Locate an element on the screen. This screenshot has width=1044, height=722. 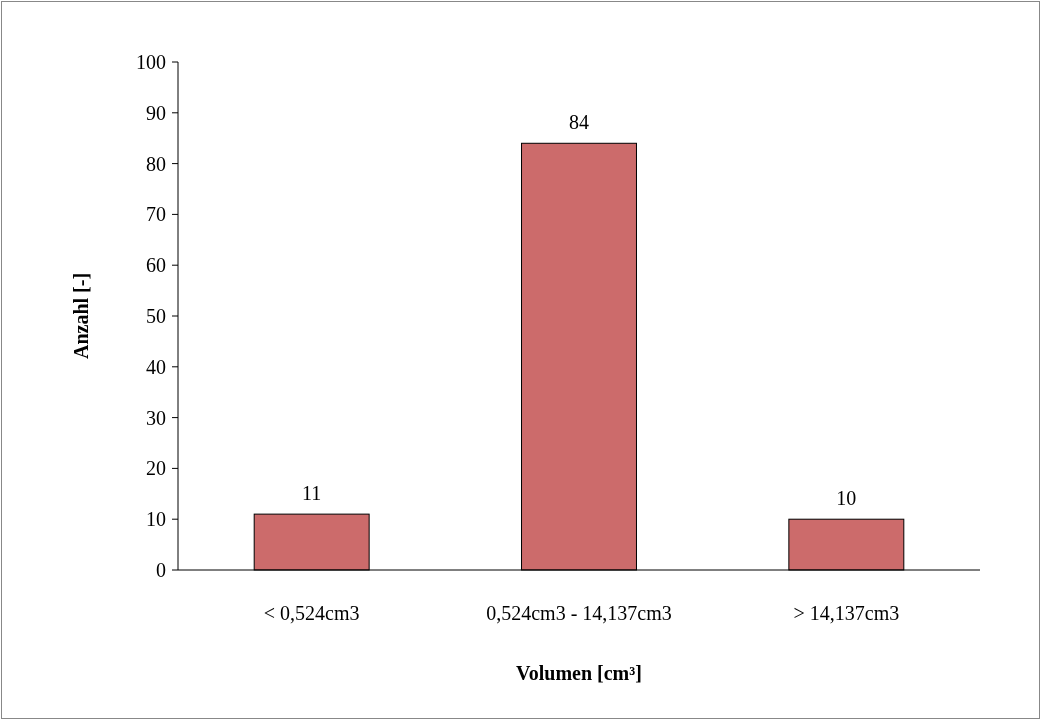
y-tick-label: 30 is located at coordinates (156, 417).